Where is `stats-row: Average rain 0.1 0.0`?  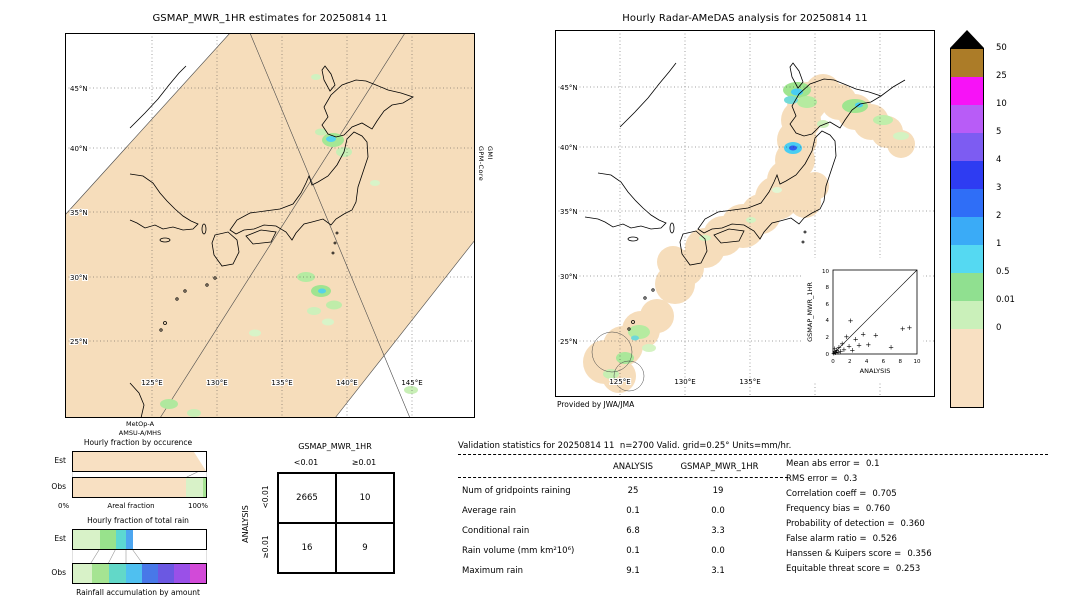
stats-row: Average rain 0.1 0.0 is located at coordinates (623, 513).